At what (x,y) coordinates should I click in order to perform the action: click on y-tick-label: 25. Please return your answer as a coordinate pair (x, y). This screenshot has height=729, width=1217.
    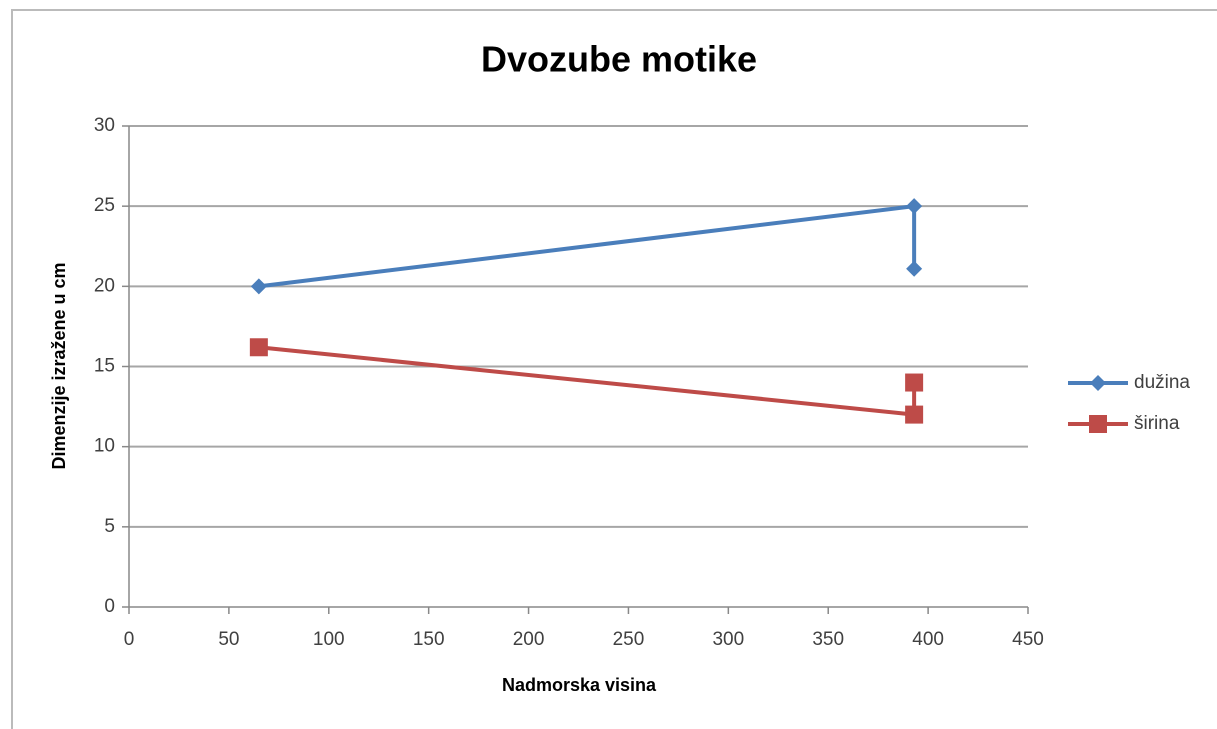
    Looking at the image, I should click on (104, 205).